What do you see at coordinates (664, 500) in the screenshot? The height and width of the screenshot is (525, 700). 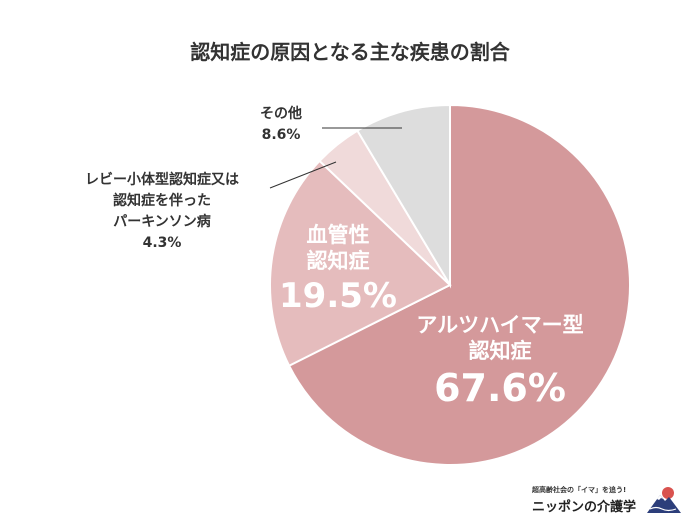 I see `mountain-sun-icon` at bounding box center [664, 500].